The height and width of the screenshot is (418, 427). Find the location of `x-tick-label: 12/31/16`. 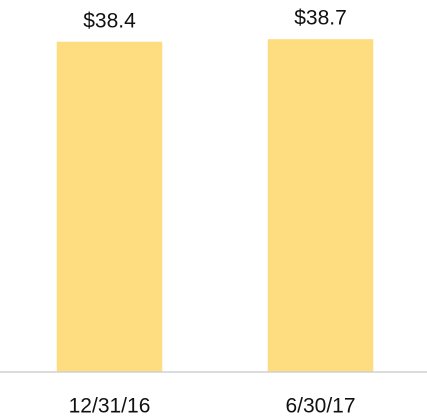

x-tick-label: 12/31/16 is located at coordinates (110, 406).